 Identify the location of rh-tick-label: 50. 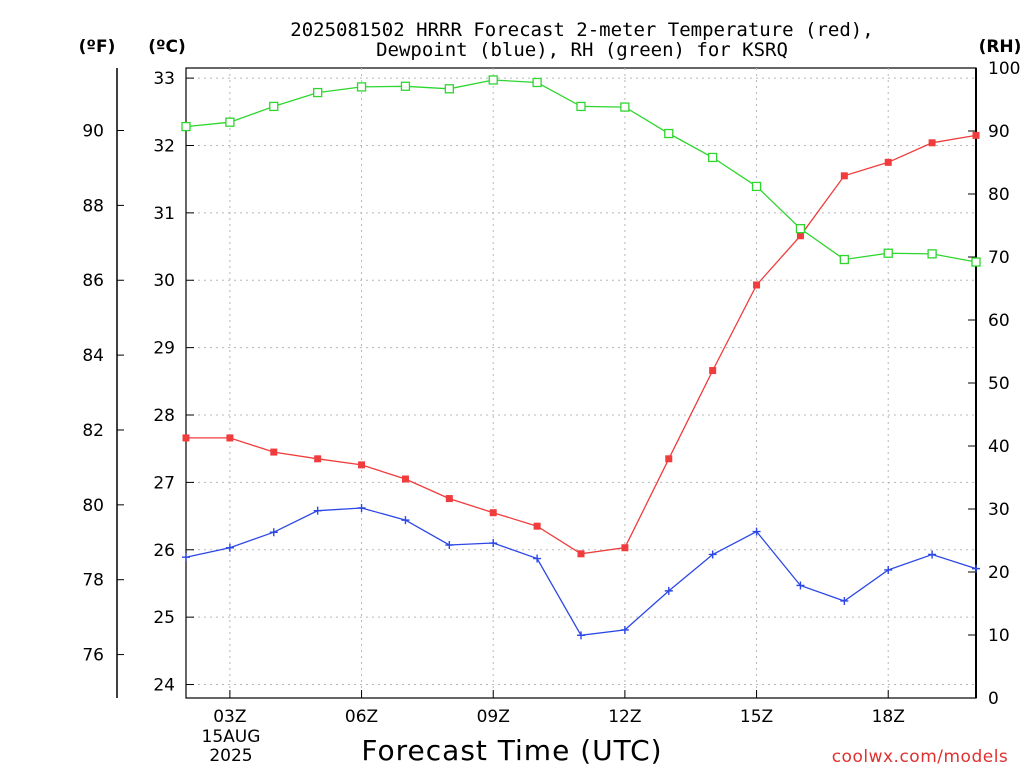
(999, 384).